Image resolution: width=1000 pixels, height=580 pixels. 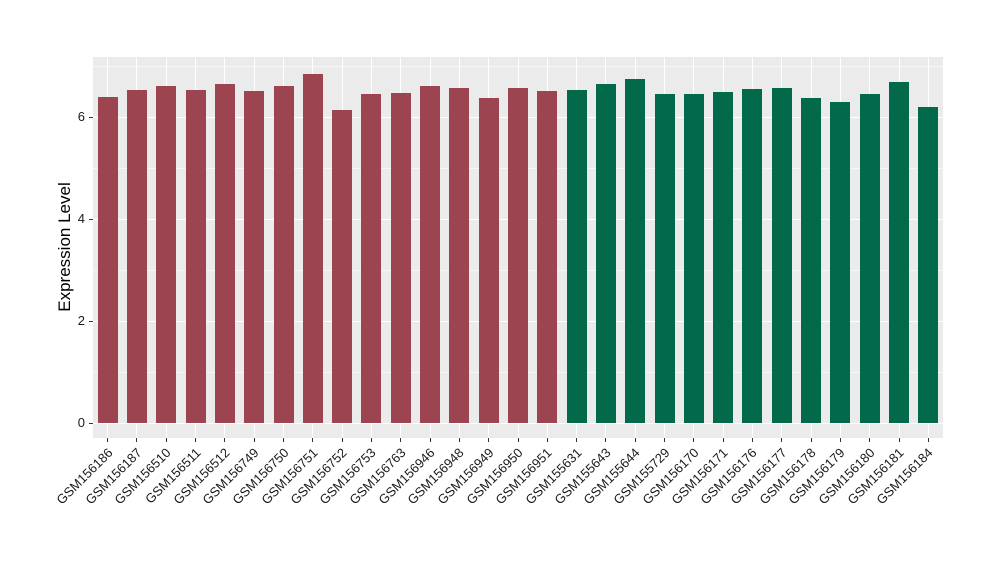 I want to click on y-axis-title: Expression Level, so click(x=64, y=247).